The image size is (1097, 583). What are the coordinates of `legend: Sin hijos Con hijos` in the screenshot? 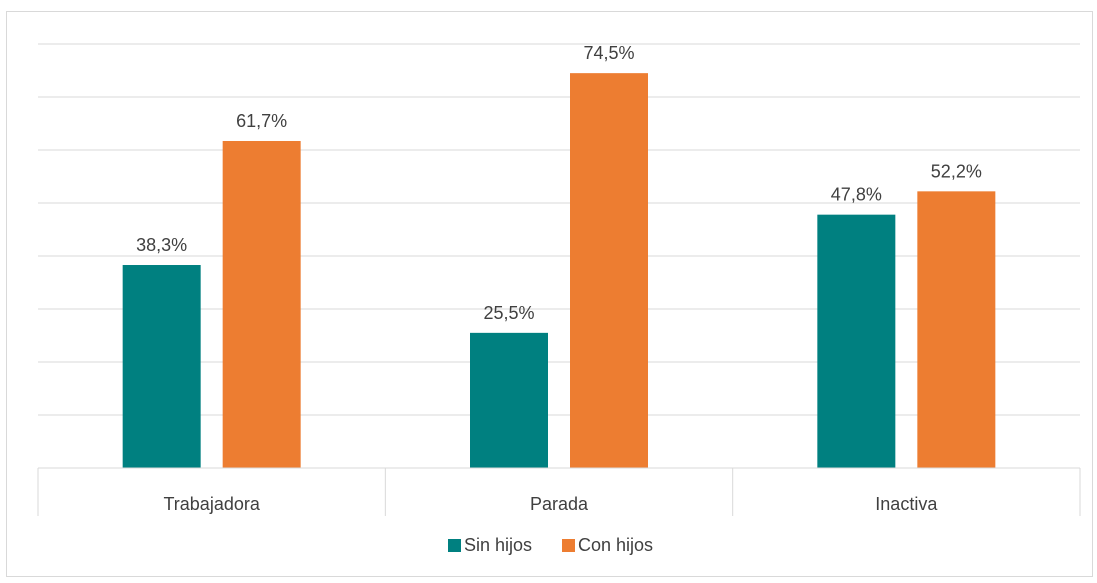 It's located at (550, 545).